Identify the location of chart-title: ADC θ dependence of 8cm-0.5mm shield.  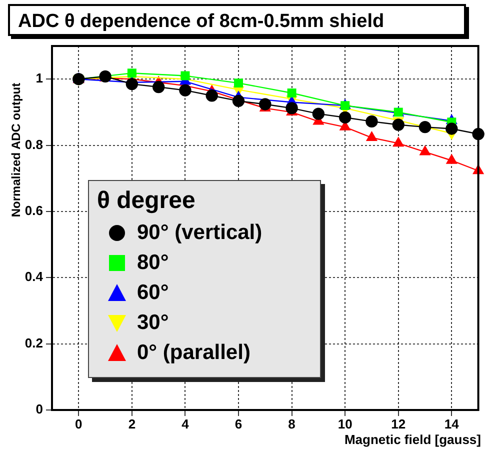
(237, 20).